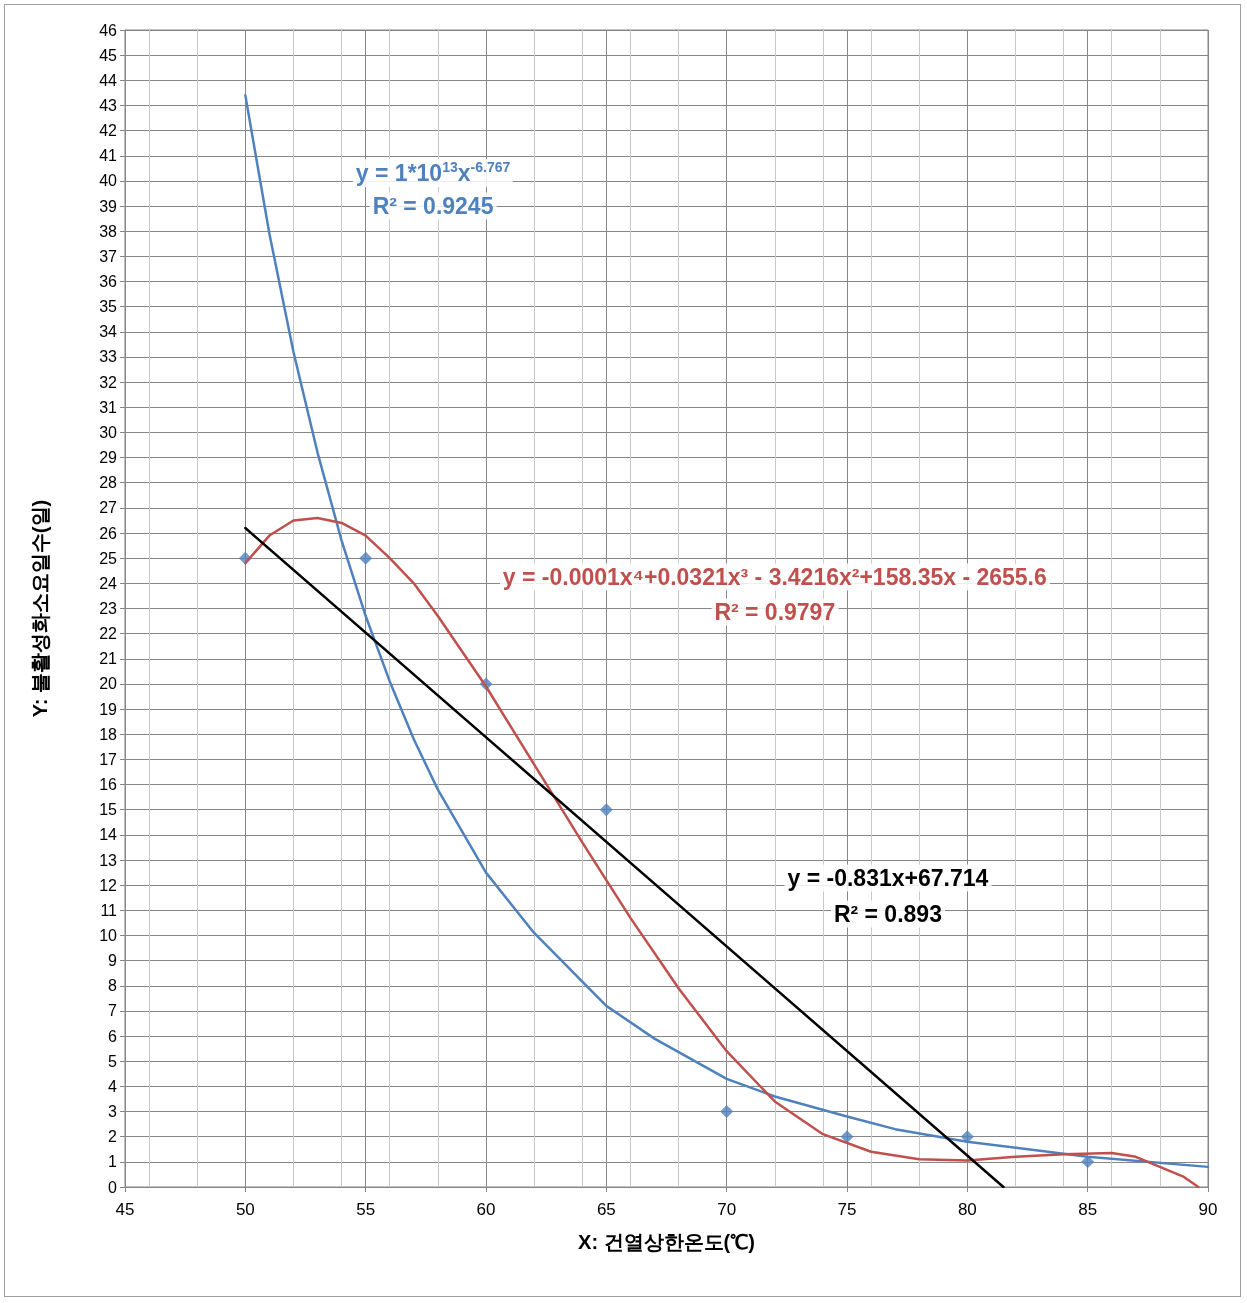 This screenshot has width=1247, height=1303. I want to click on y-tick-label: 39, so click(108, 206).